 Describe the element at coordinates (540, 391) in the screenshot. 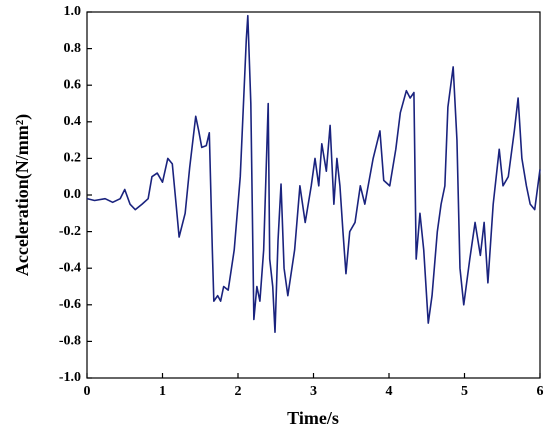

I see `x-tick-label: 6` at that location.